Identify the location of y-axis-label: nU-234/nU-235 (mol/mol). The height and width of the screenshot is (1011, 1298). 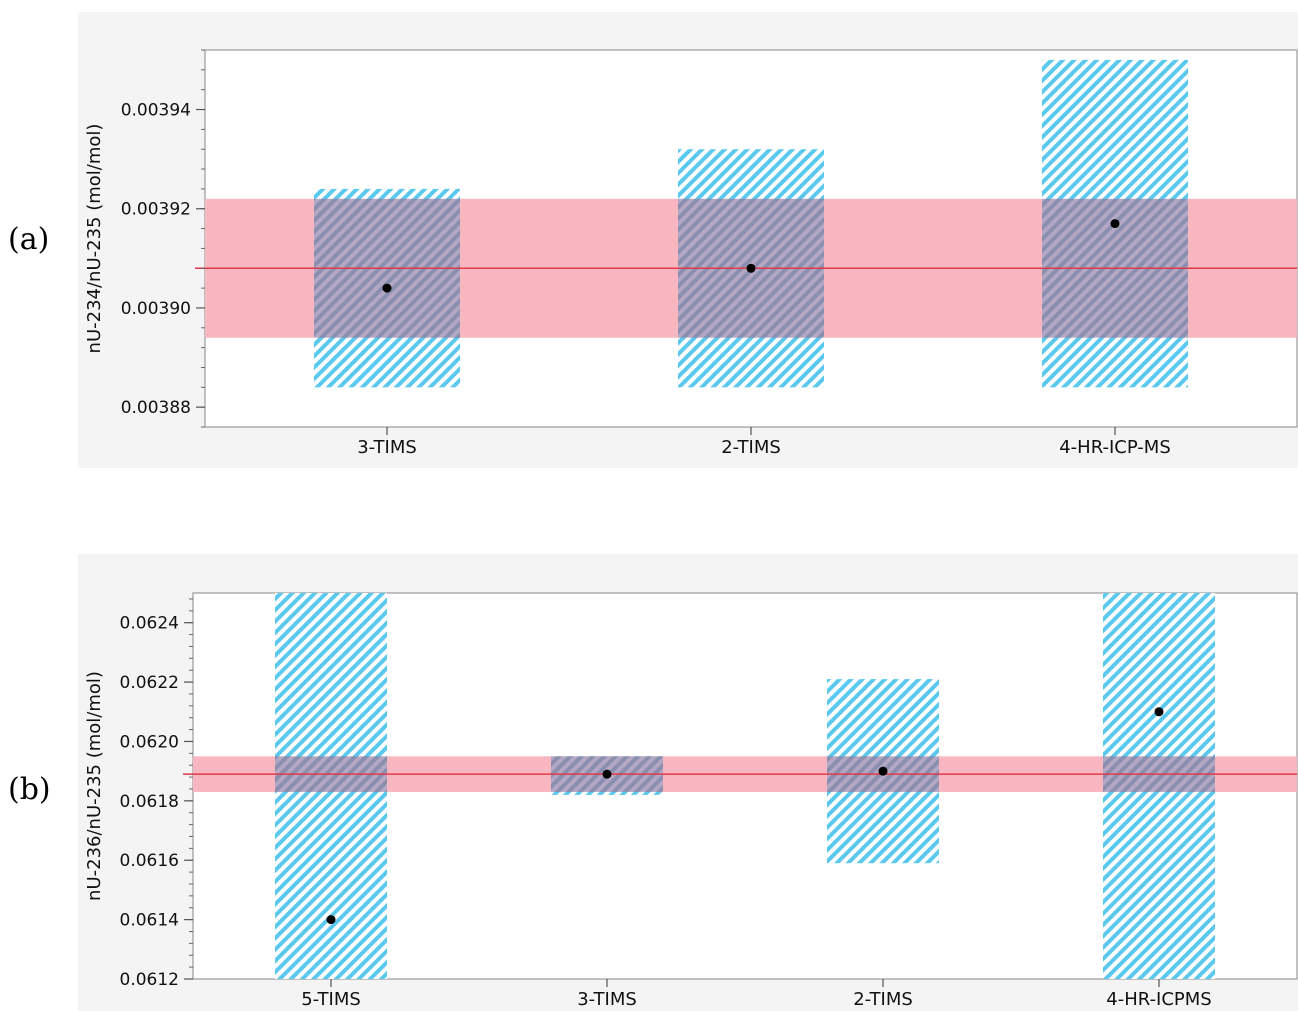
(94, 239).